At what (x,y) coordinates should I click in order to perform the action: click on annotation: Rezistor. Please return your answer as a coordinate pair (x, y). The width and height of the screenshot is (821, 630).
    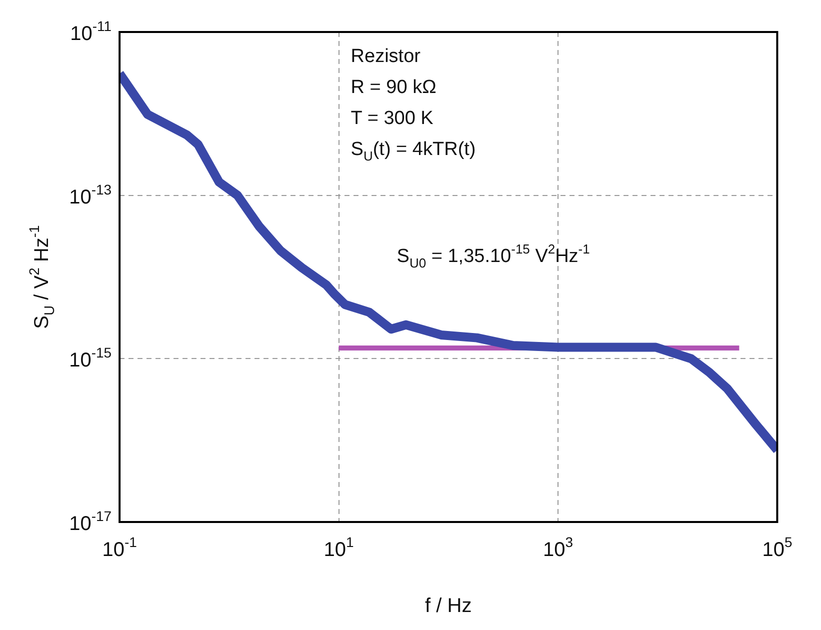
    Looking at the image, I should click on (386, 56).